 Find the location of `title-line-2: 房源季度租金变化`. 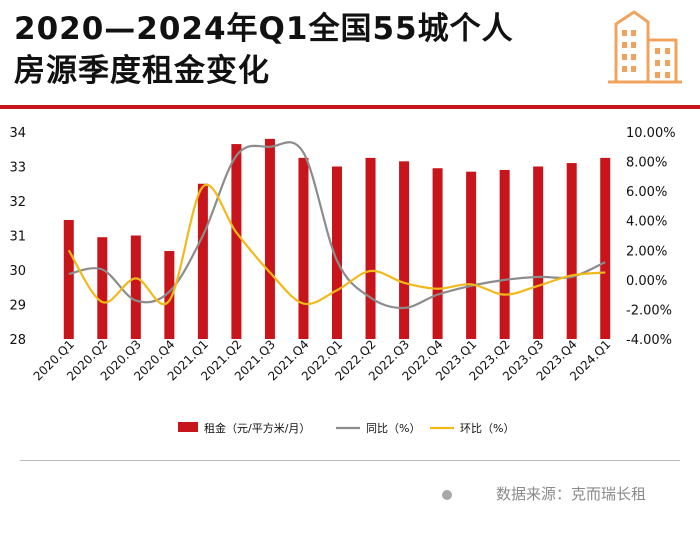

title-line-2: 房源季度租金变化 is located at coordinates (142, 71).